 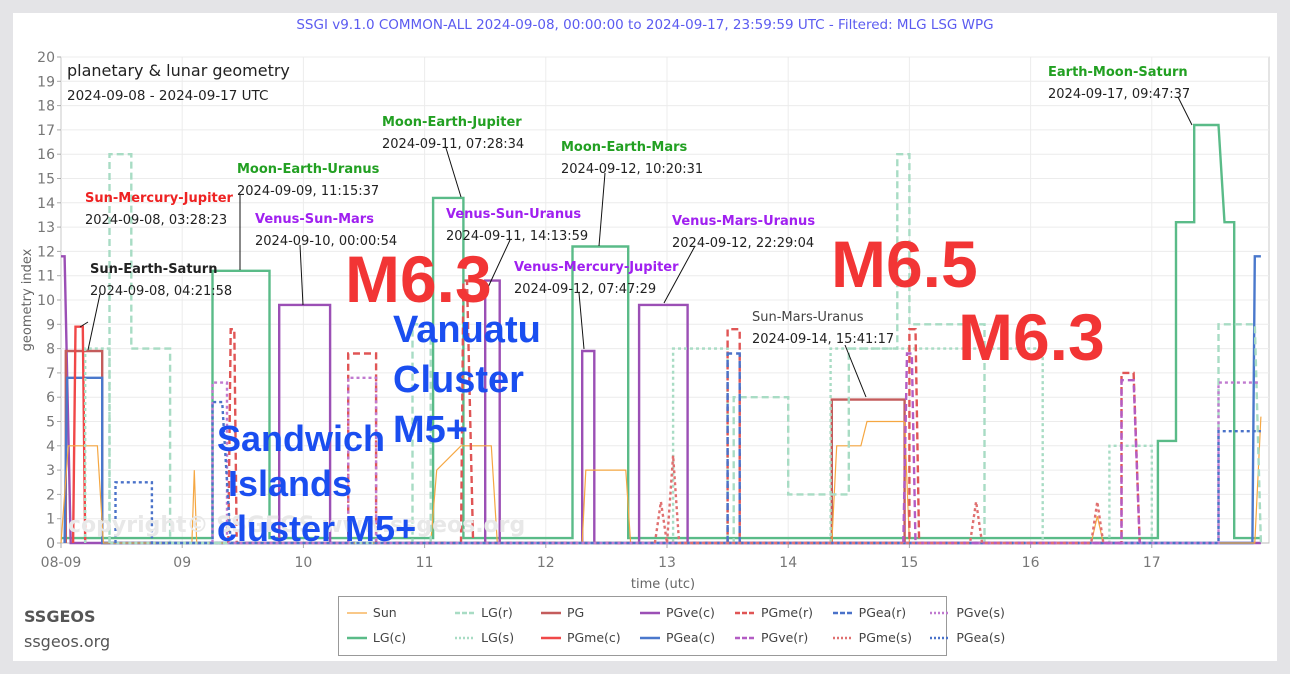 I want to click on quake-label-m63-second: M6.3, so click(x=1031, y=337).